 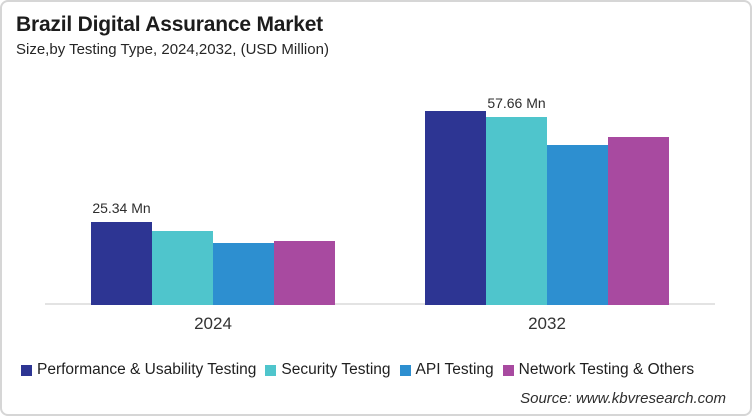 I want to click on source-attribution: Source: www.kbvresearch.com, so click(x=623, y=398).